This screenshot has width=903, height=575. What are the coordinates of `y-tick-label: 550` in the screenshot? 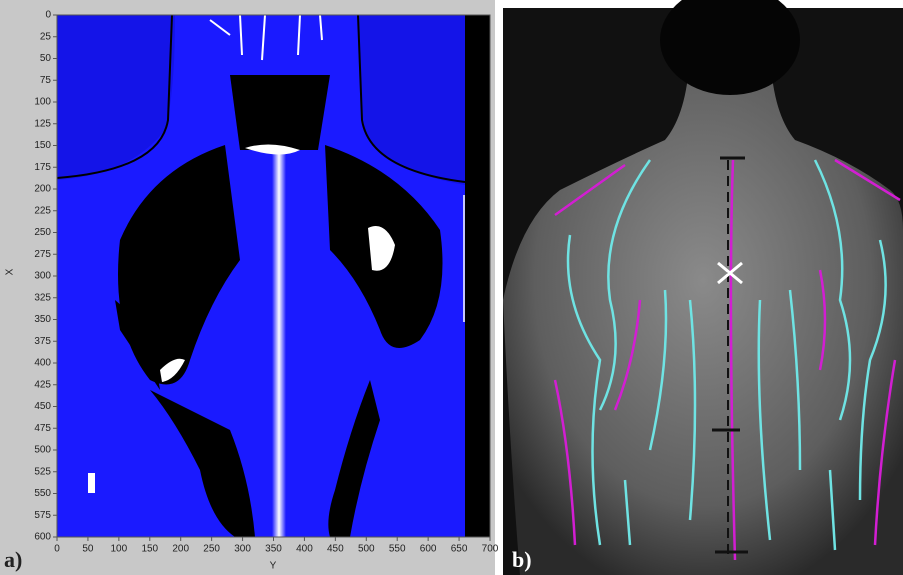 It's located at (42, 493).